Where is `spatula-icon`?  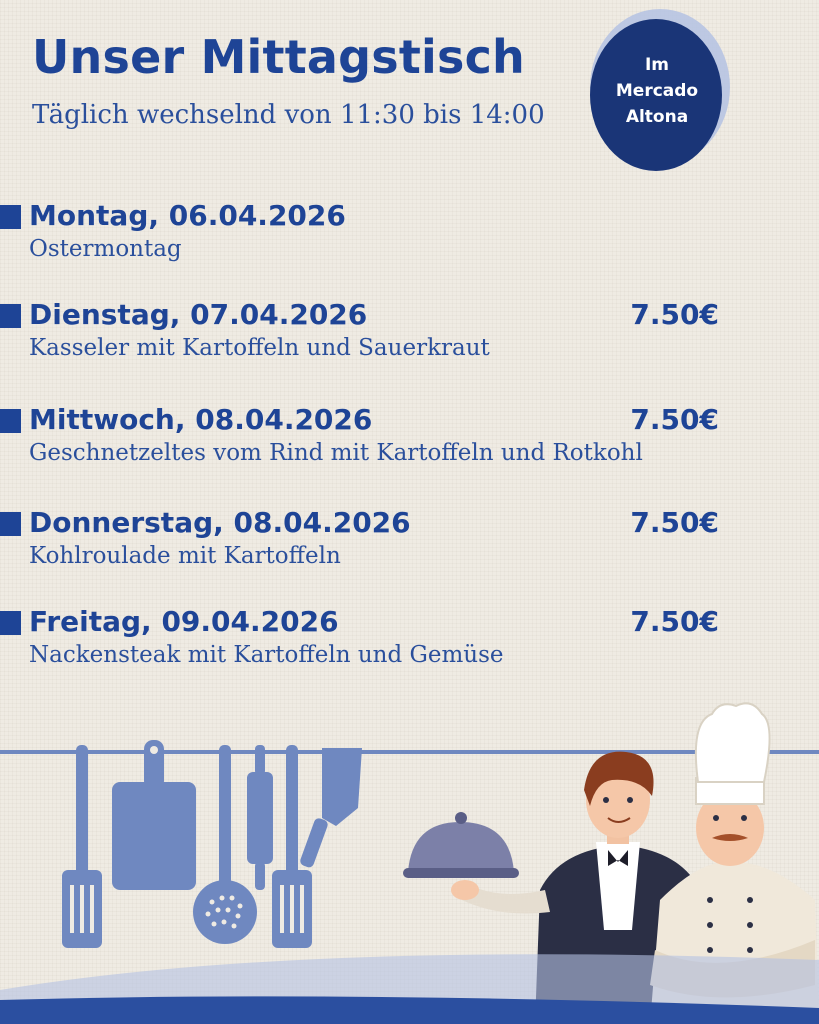 spatula-icon is located at coordinates (82, 846).